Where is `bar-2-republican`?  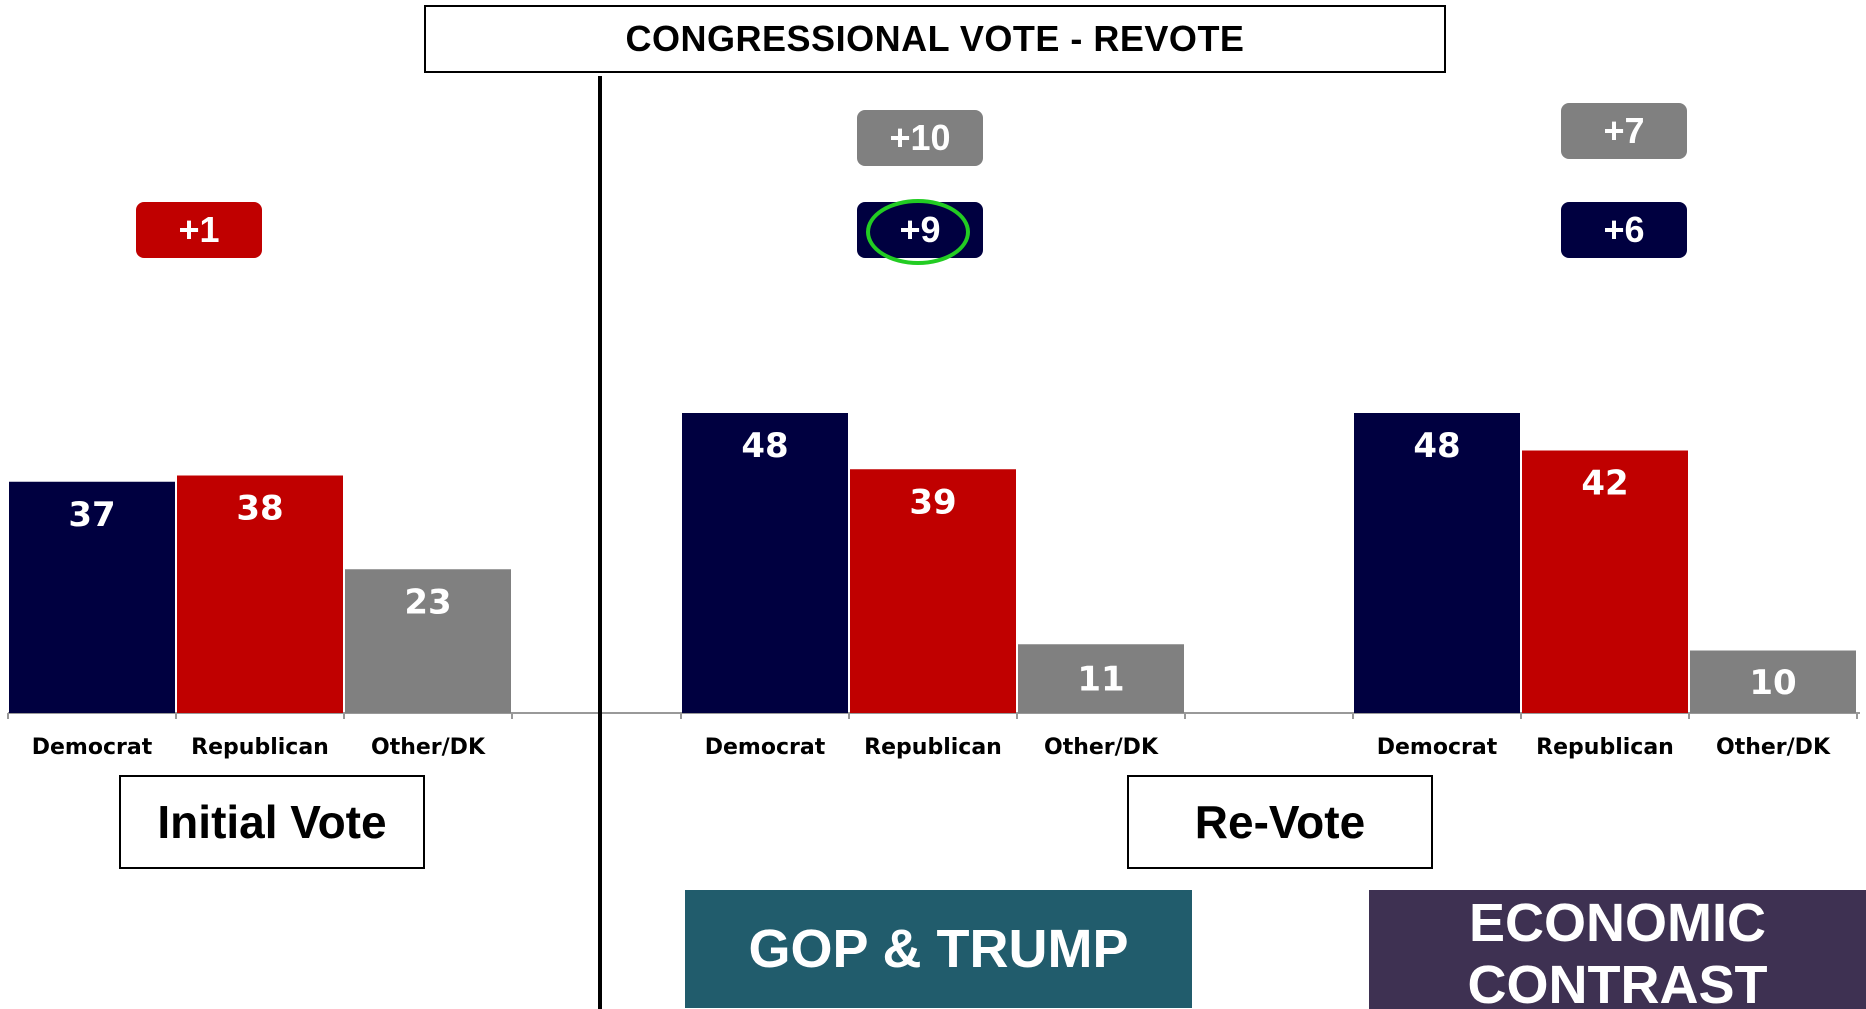
bar-2-republican is located at coordinates (1605, 581).